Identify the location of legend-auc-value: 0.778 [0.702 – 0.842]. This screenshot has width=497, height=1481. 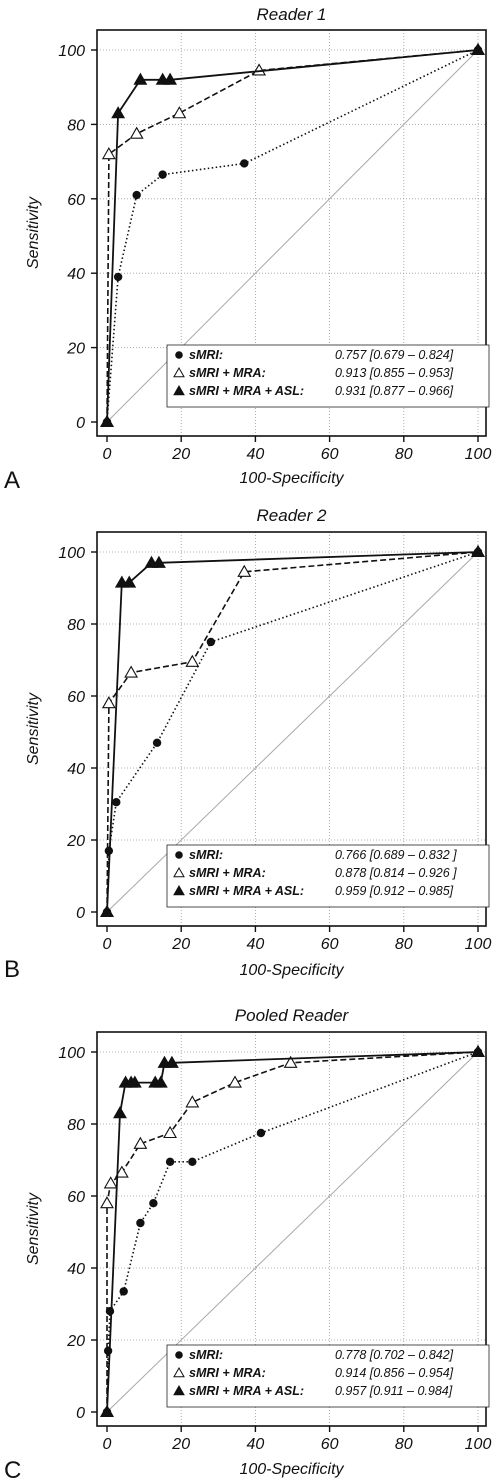
(394, 1355).